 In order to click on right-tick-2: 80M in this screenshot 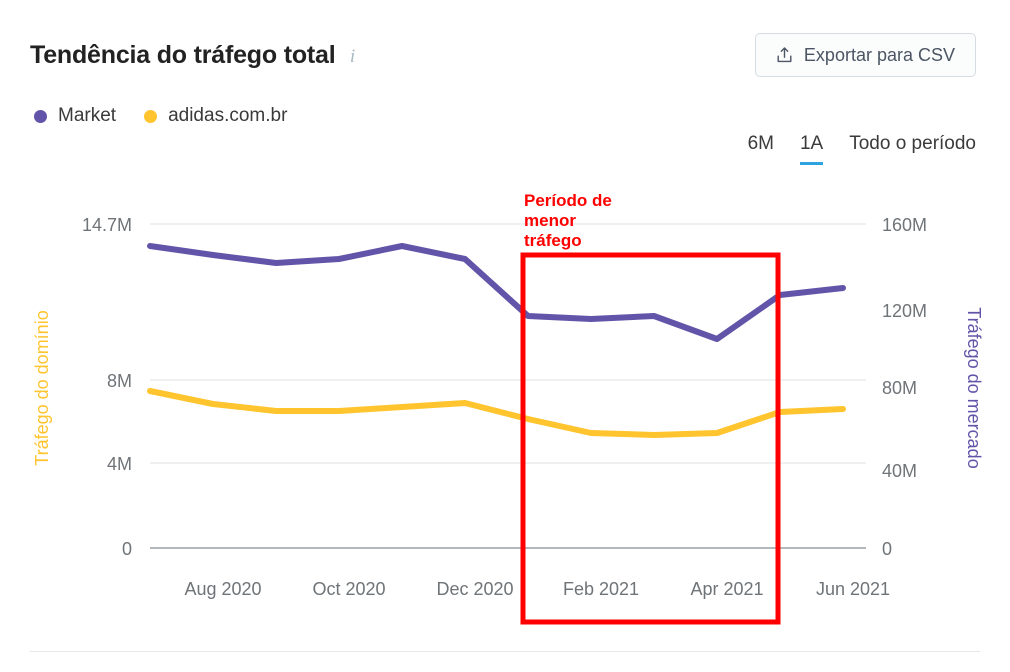, I will do `click(899, 388)`.